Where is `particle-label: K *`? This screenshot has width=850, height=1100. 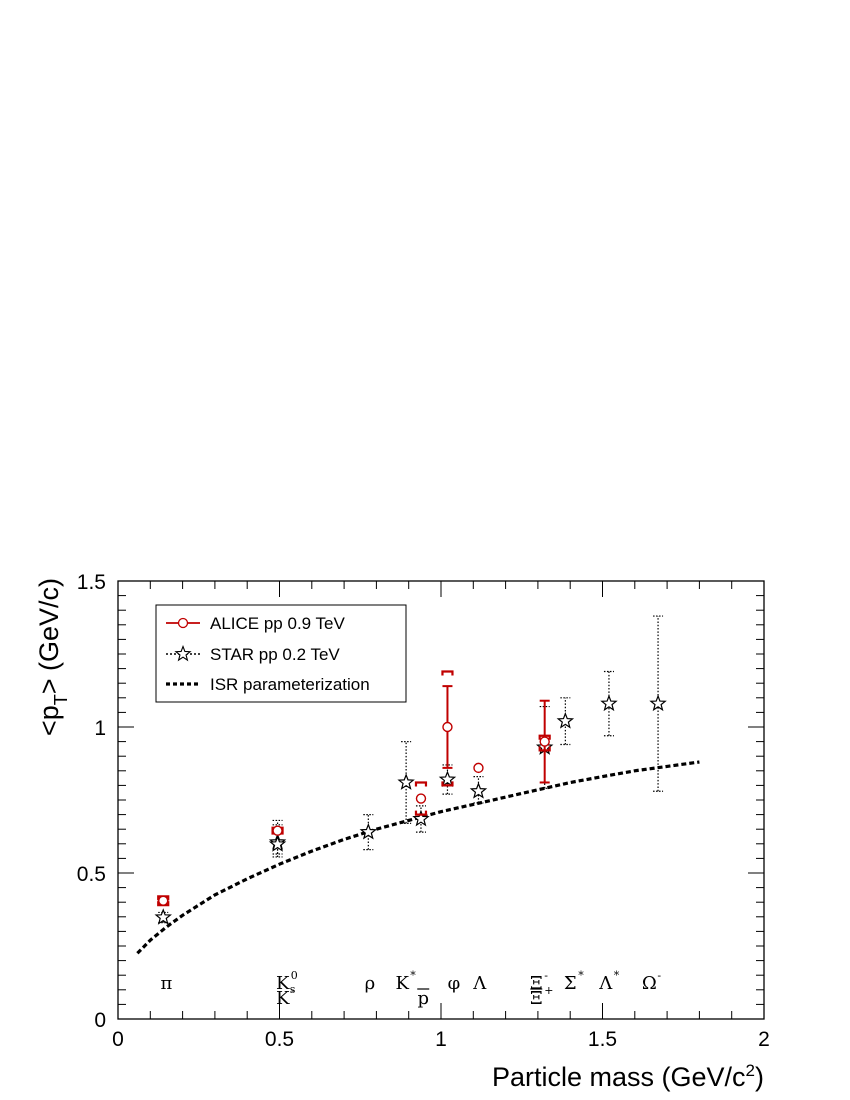 particle-label: K * is located at coordinates (406, 981).